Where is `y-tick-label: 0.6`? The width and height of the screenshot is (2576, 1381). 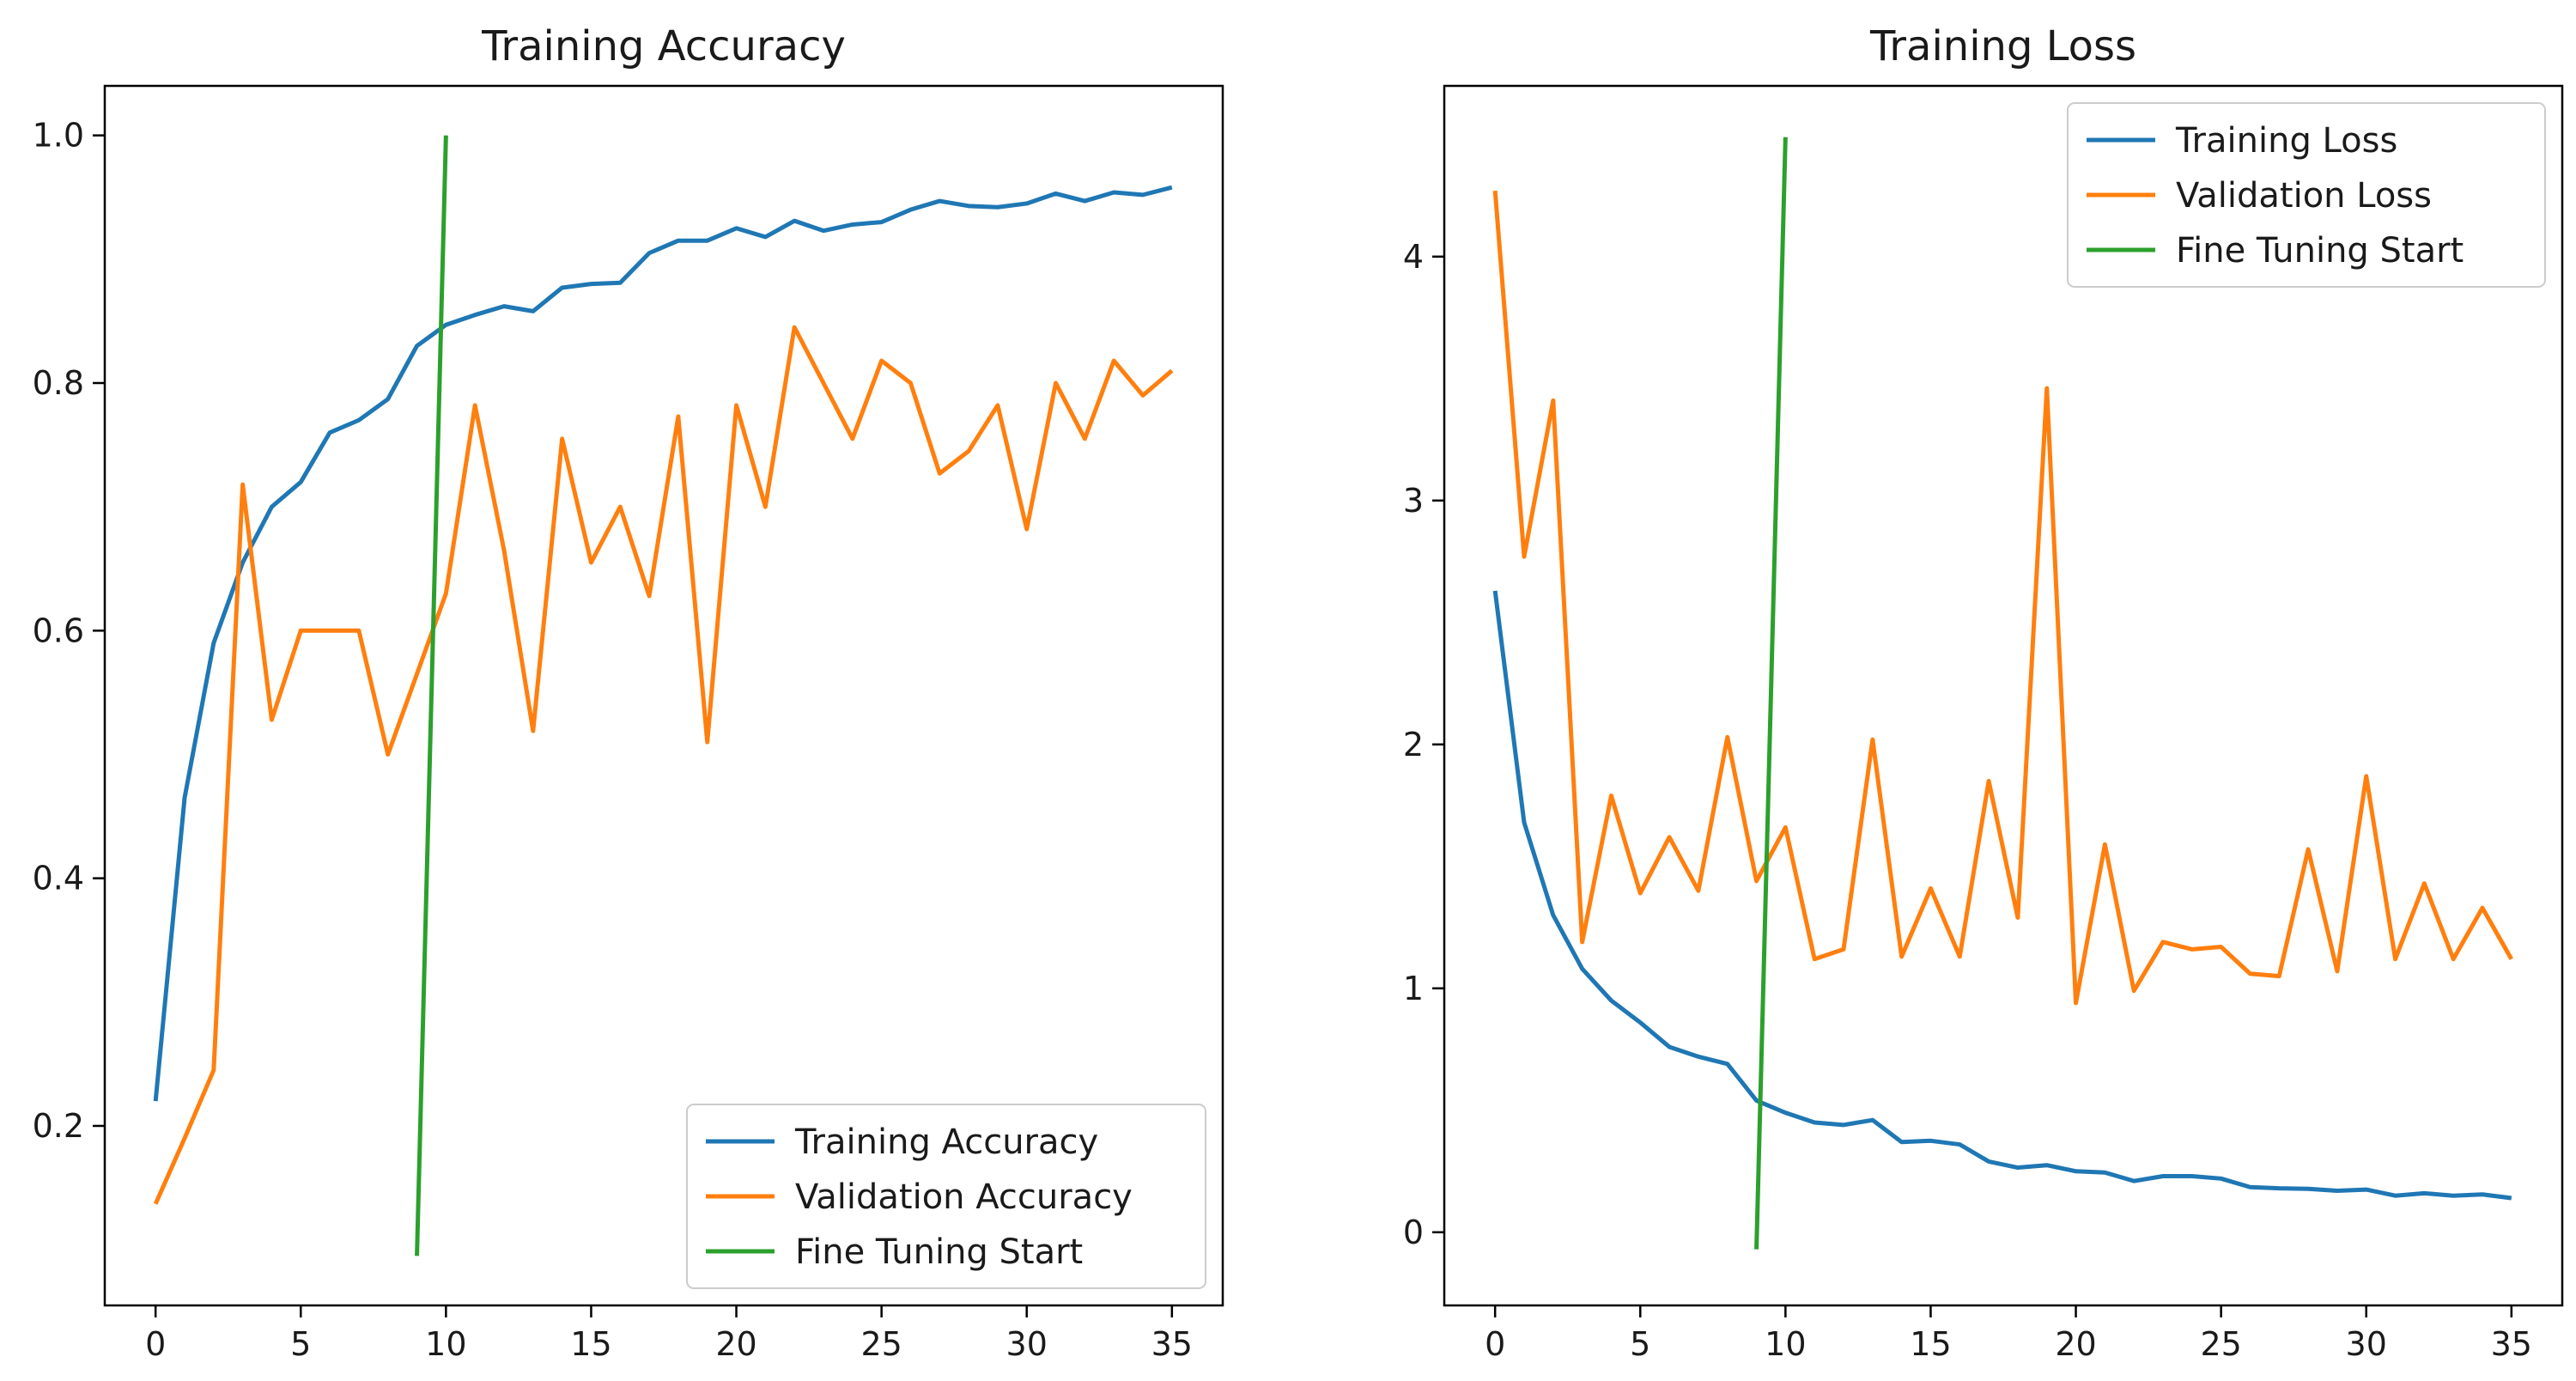 y-tick-label: 0.6 is located at coordinates (59, 630).